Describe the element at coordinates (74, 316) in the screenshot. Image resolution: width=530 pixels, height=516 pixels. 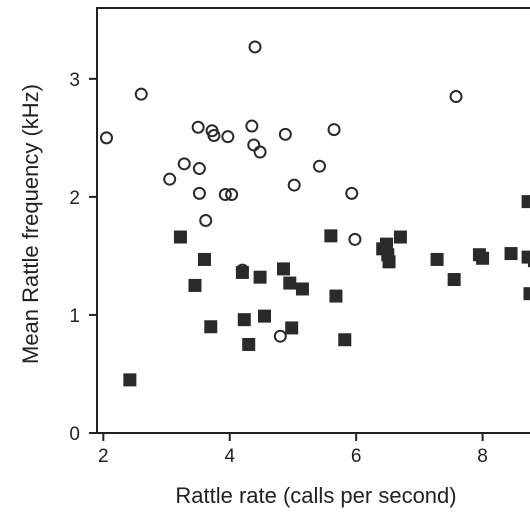
I see `y-tick-label: 1` at that location.